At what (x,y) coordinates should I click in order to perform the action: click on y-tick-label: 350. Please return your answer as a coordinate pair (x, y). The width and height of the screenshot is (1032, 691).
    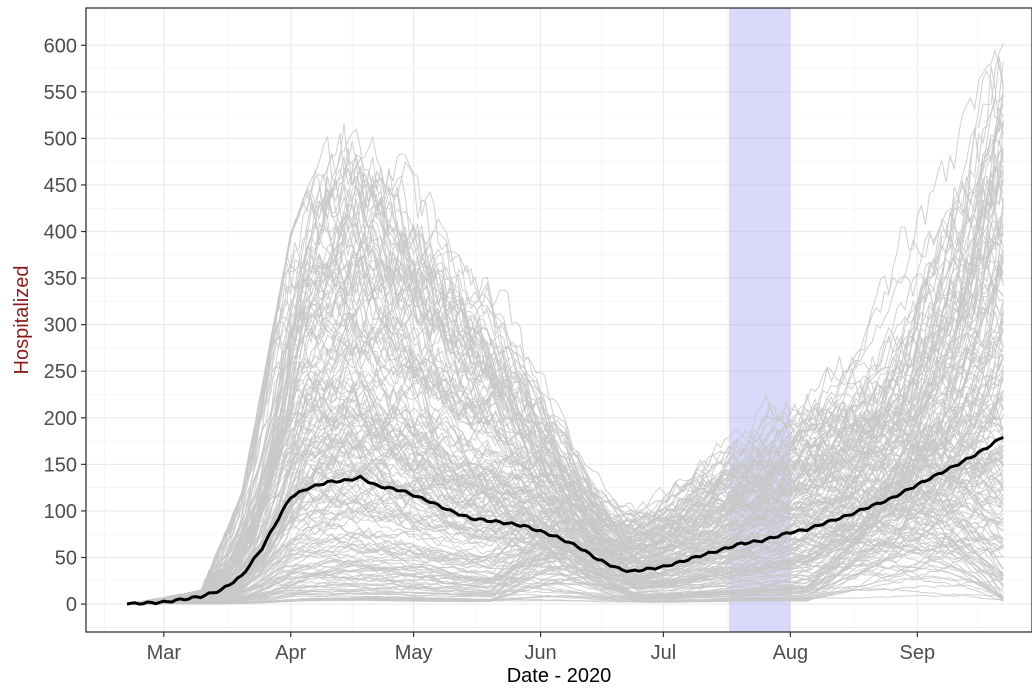
    Looking at the image, I should click on (60, 279).